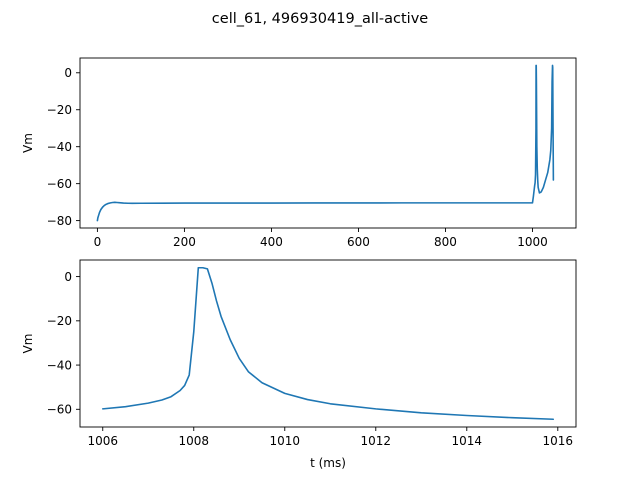 The image size is (640, 480). What do you see at coordinates (98, 242) in the screenshot?
I see `x-tick-label: 0` at bounding box center [98, 242].